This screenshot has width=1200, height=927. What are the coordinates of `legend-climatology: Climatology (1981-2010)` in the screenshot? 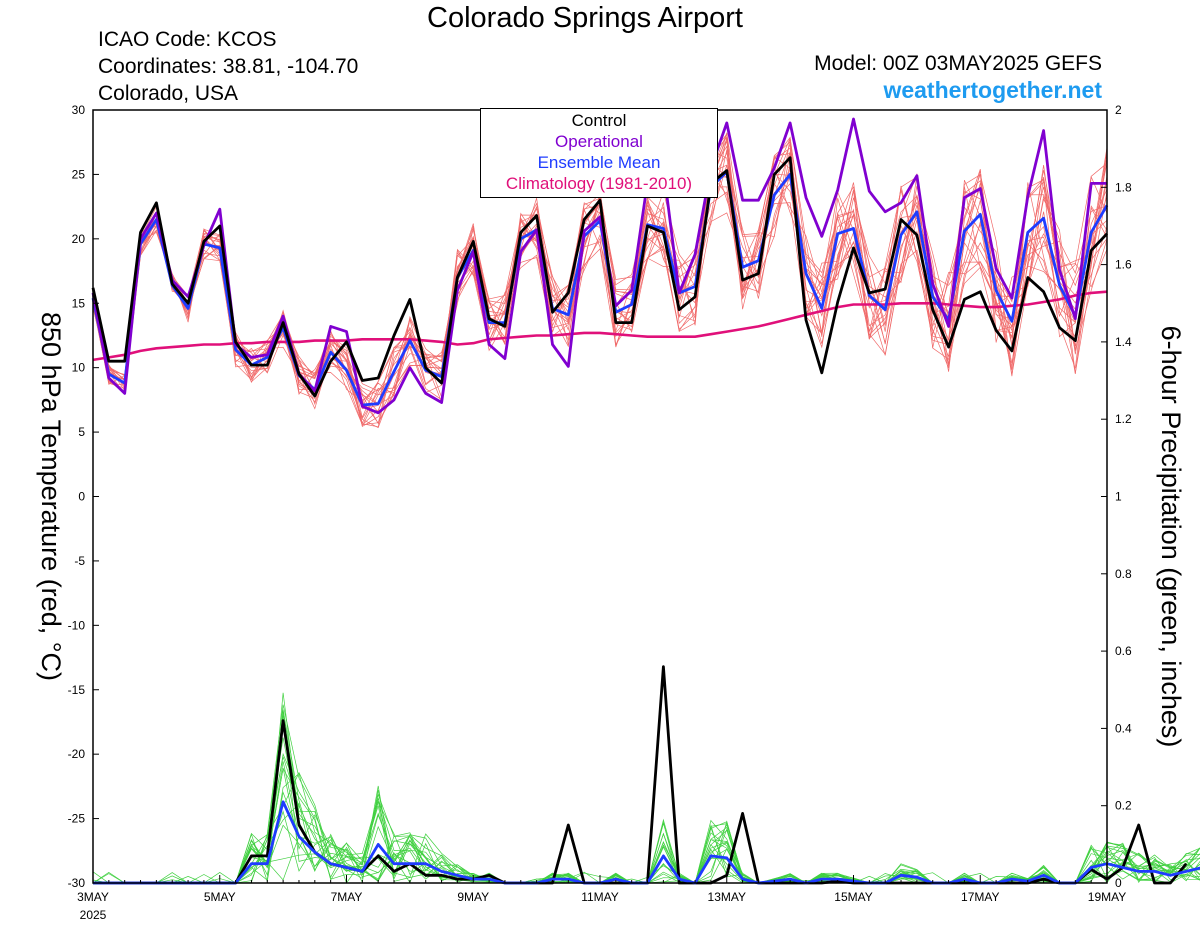 It's located at (599, 183).